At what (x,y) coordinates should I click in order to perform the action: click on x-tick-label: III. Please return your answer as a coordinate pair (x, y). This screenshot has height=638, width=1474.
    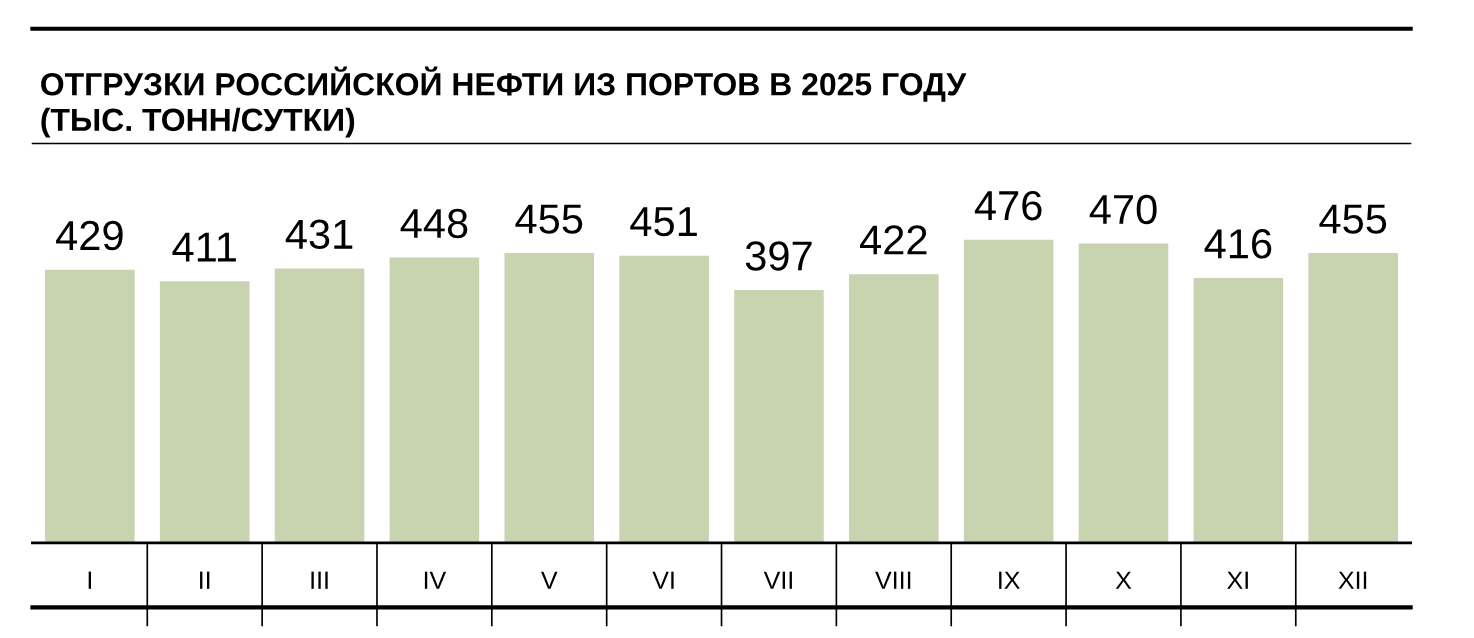
    Looking at the image, I should click on (319, 580).